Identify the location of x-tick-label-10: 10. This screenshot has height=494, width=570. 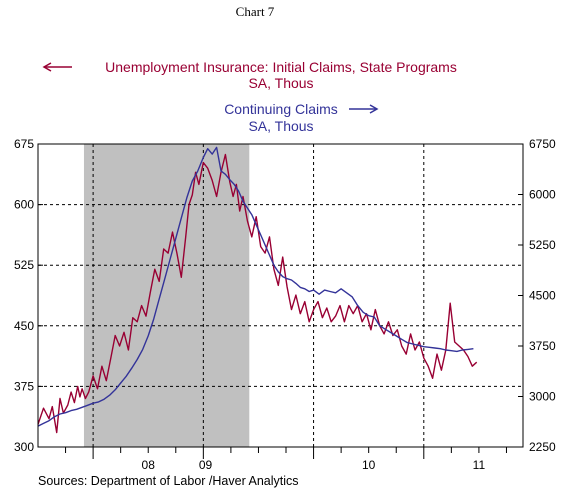
(369, 465).